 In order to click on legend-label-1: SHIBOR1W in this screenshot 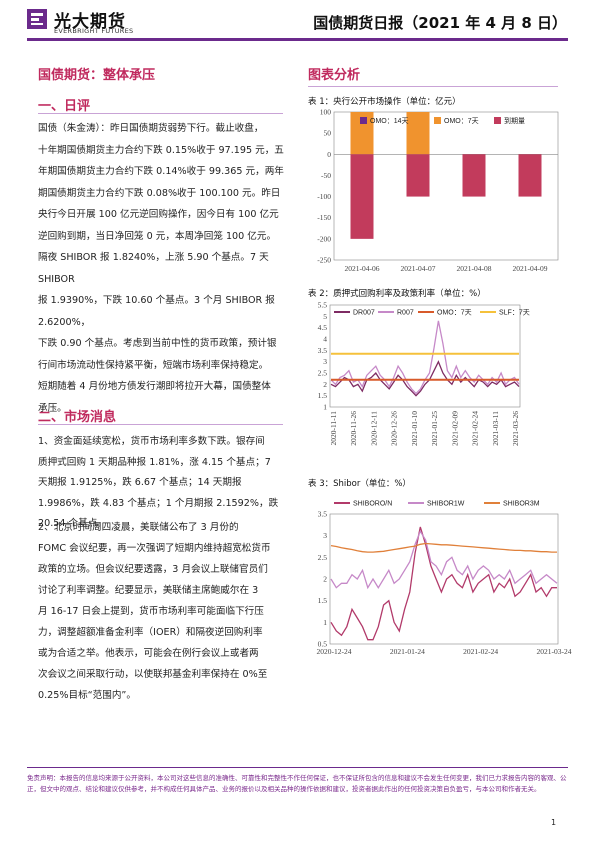, I will do `click(446, 504)`.